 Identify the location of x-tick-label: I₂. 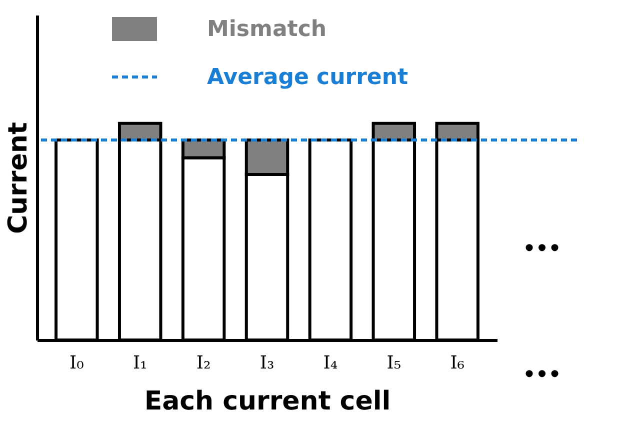
(203, 363).